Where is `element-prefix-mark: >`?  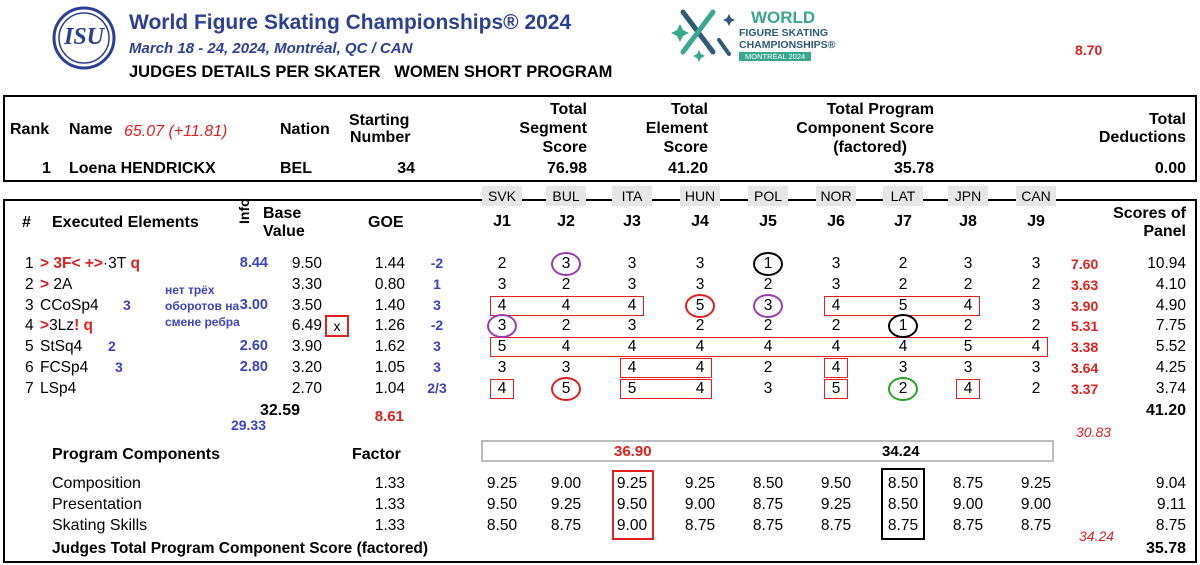 element-prefix-mark: > is located at coordinates (45, 326).